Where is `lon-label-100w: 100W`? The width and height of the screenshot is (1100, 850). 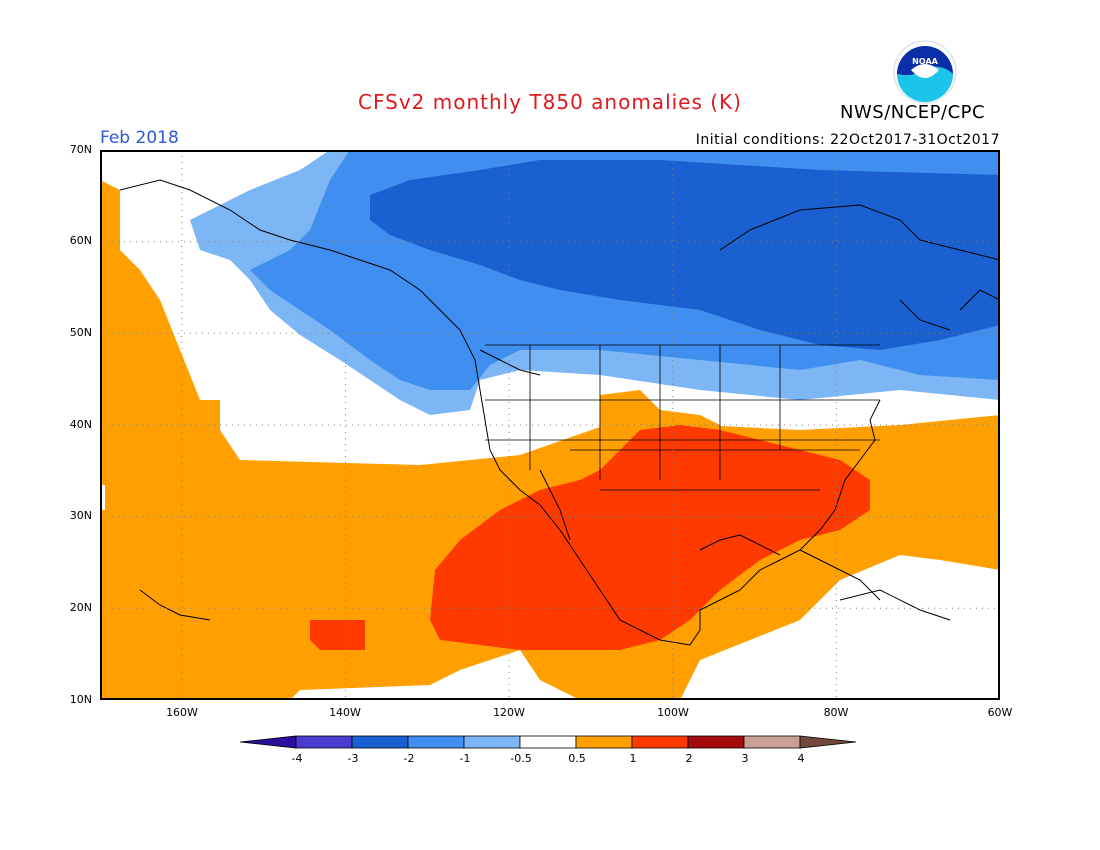
lon-label-100w: 100W is located at coordinates (673, 712).